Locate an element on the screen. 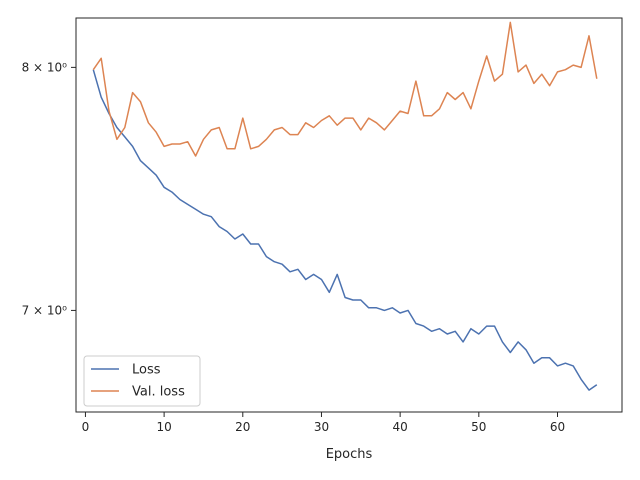  y-tick-label: 8 × 10⁰ is located at coordinates (45, 67).